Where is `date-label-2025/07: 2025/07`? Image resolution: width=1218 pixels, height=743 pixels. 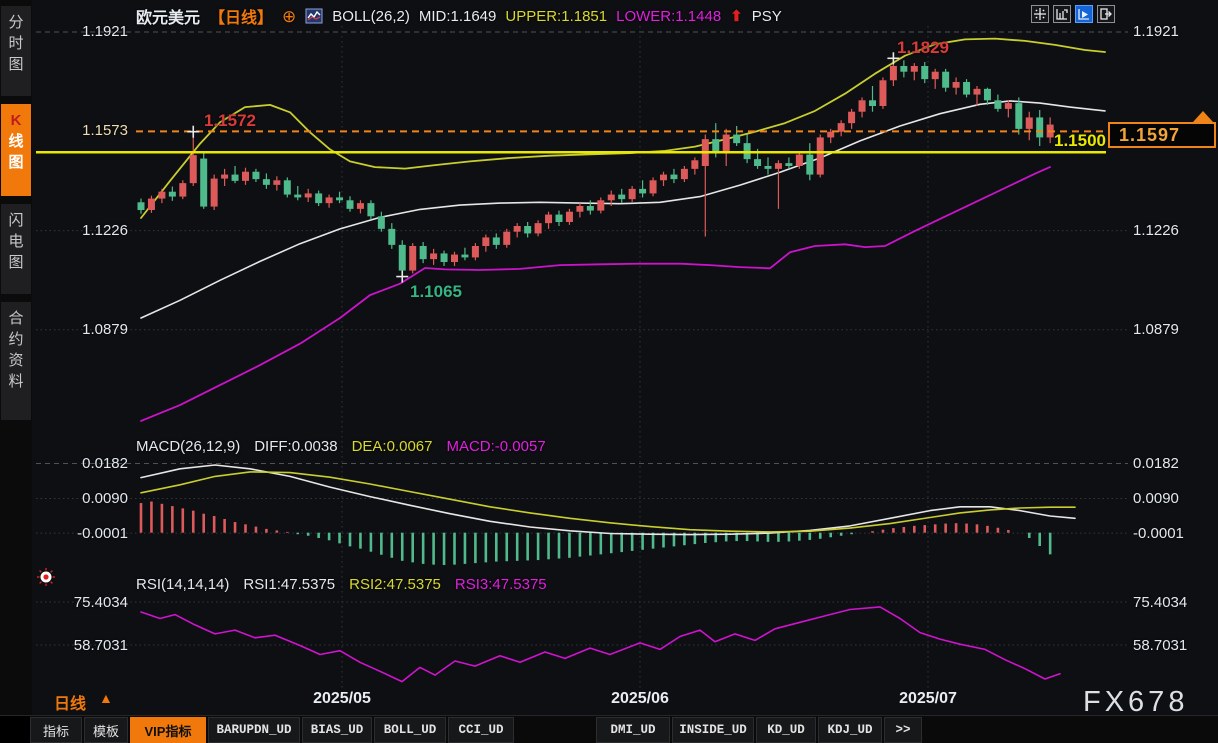 date-label-2025/07: 2025/07 is located at coordinates (928, 698).